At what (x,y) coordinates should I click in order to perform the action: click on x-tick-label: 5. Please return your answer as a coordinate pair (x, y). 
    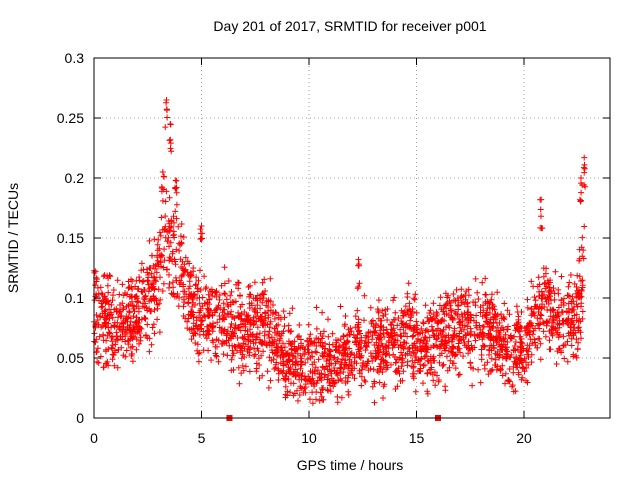
    Looking at the image, I should click on (202, 438).